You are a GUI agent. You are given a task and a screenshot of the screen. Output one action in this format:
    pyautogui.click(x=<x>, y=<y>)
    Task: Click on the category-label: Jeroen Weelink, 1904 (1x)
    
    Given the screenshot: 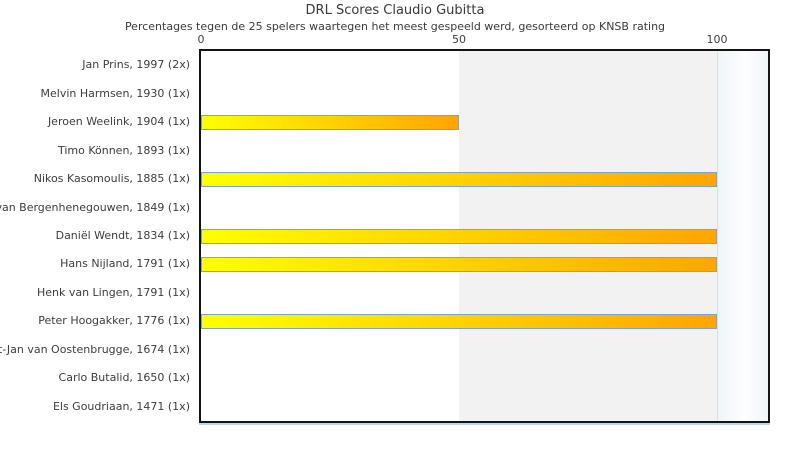 What is the action you would take?
    pyautogui.click(x=118, y=122)
    